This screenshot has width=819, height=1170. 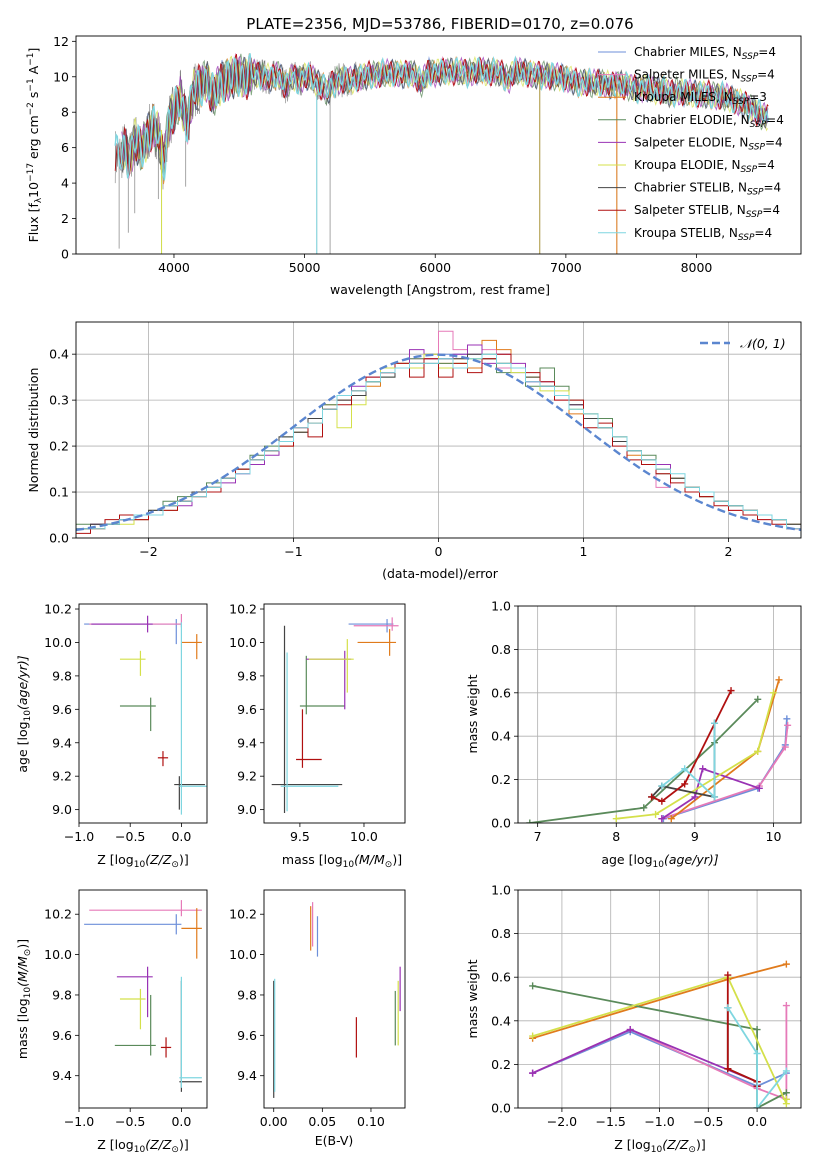 I want to click on mass-z-ytick-label-3: 10.0, so click(x=58, y=954).